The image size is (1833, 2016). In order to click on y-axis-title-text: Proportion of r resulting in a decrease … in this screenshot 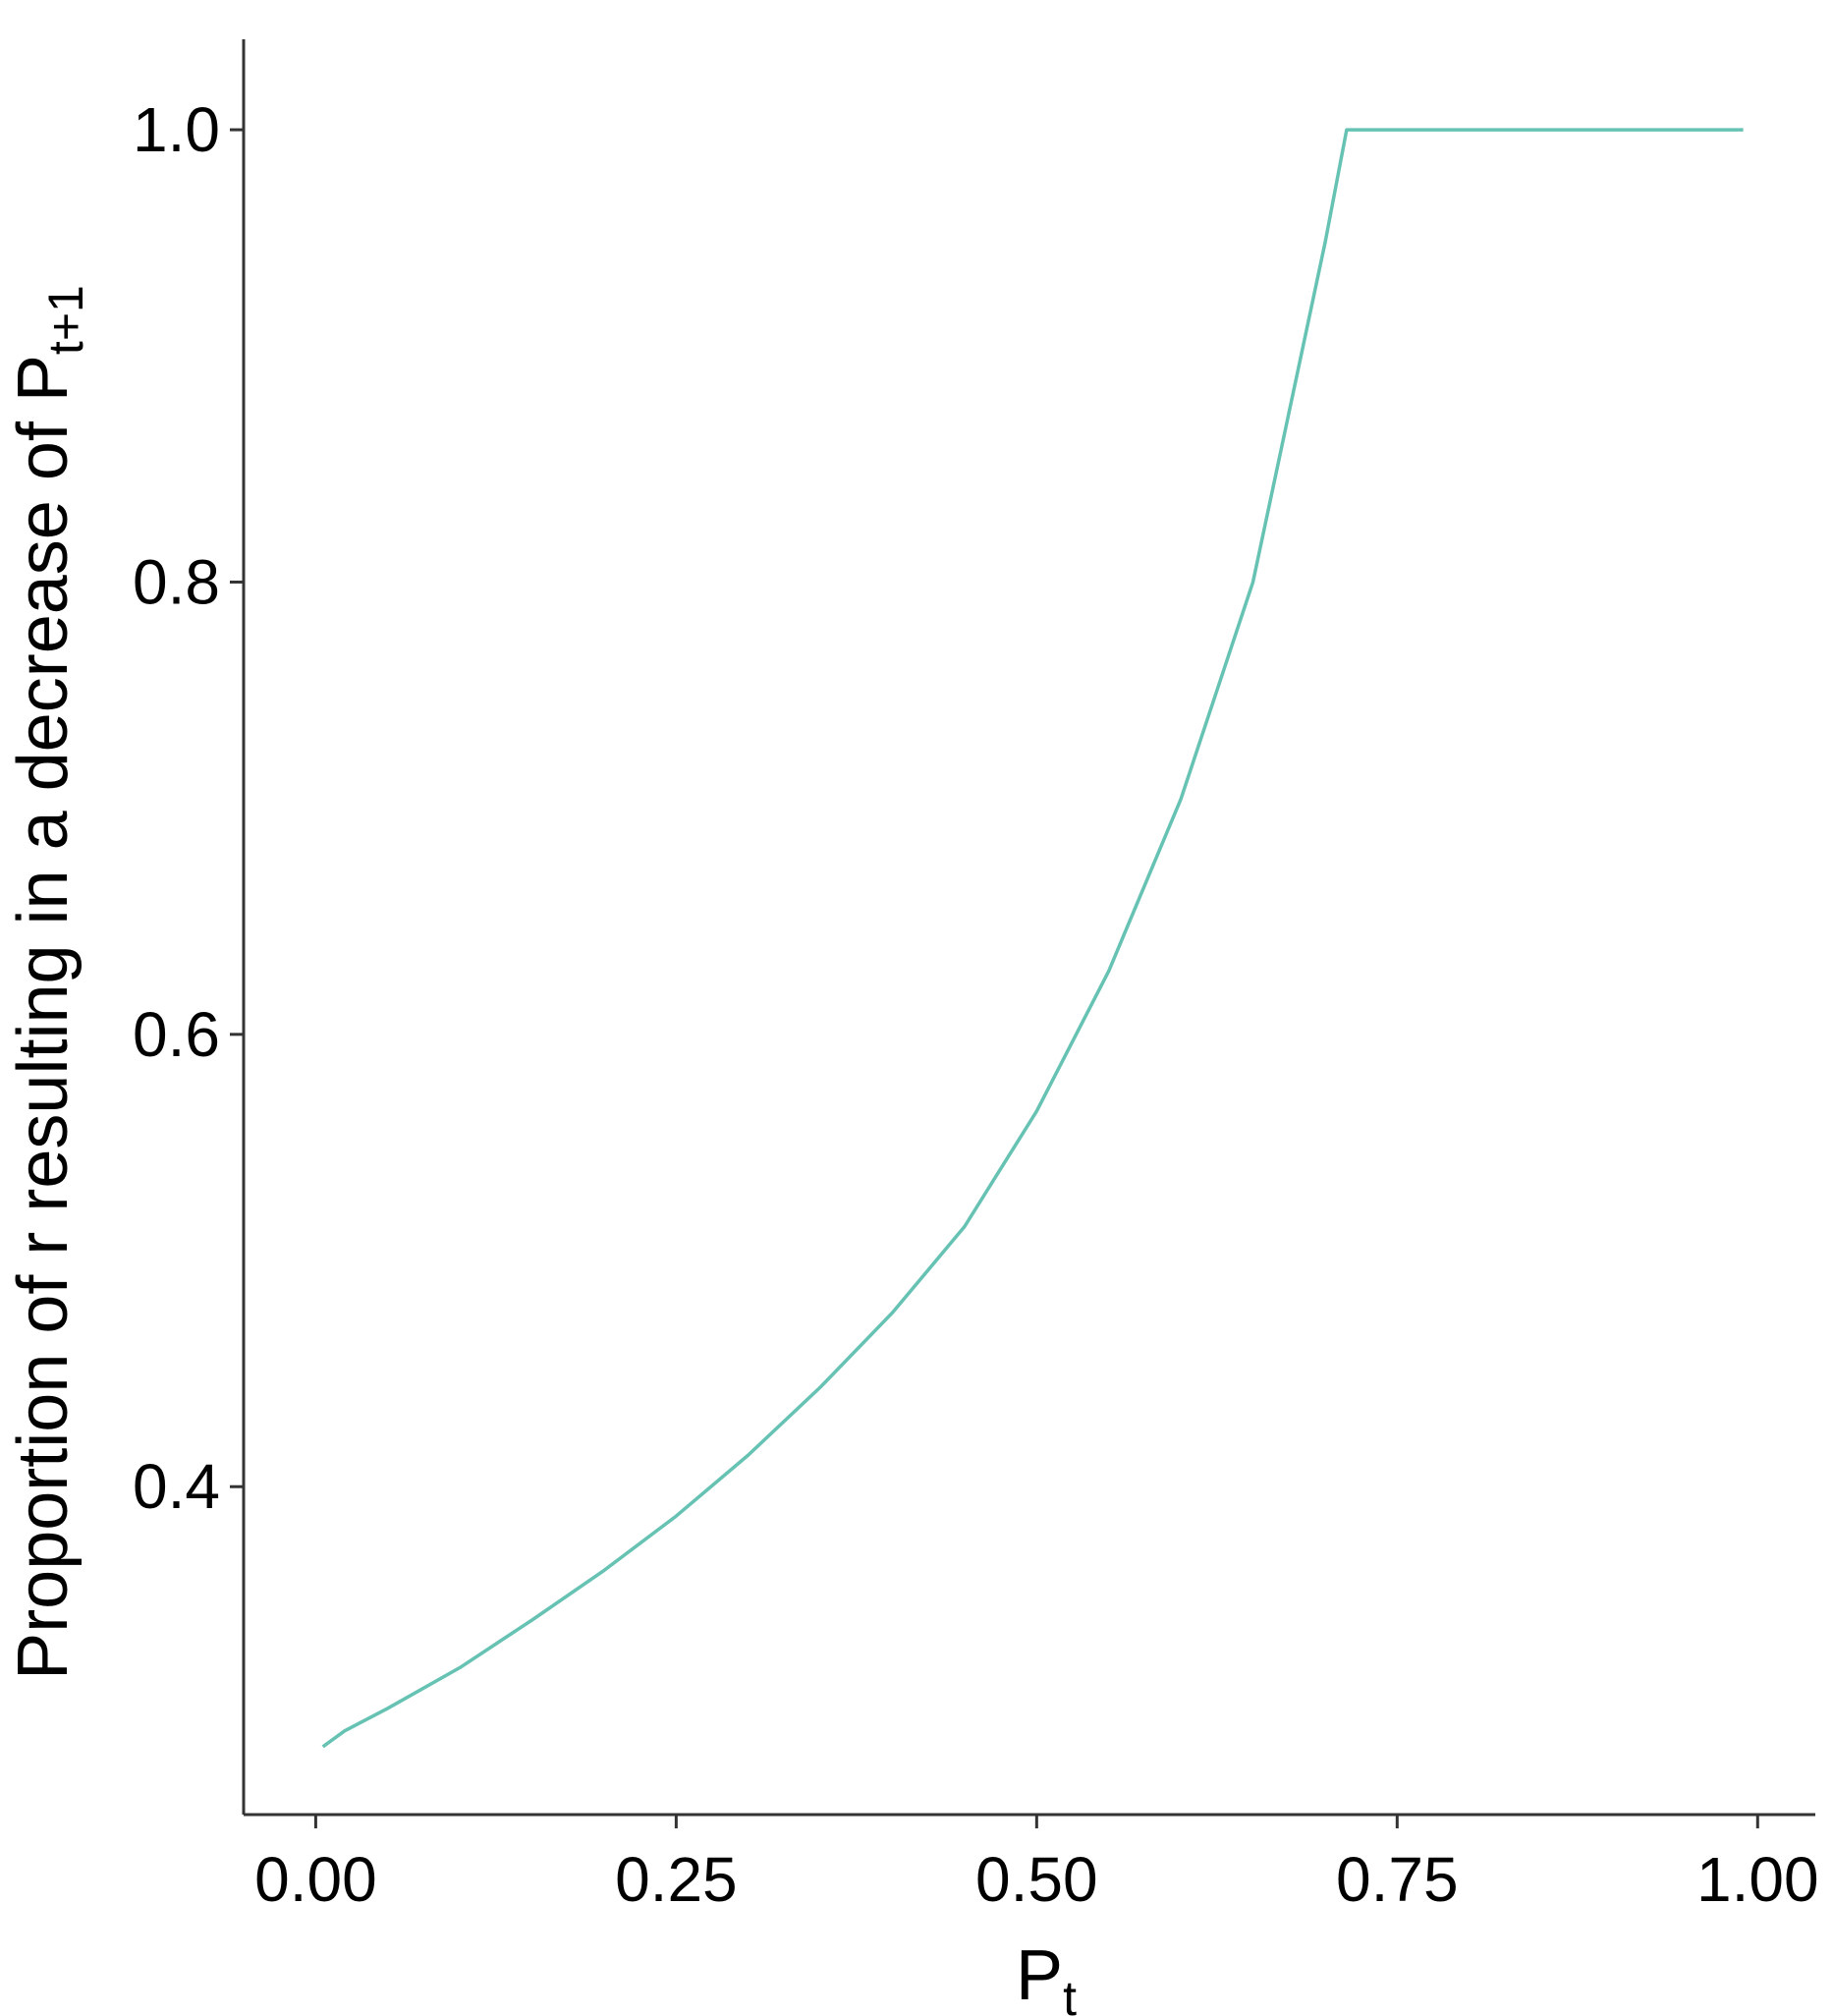, I will do `click(43, 1041)`.